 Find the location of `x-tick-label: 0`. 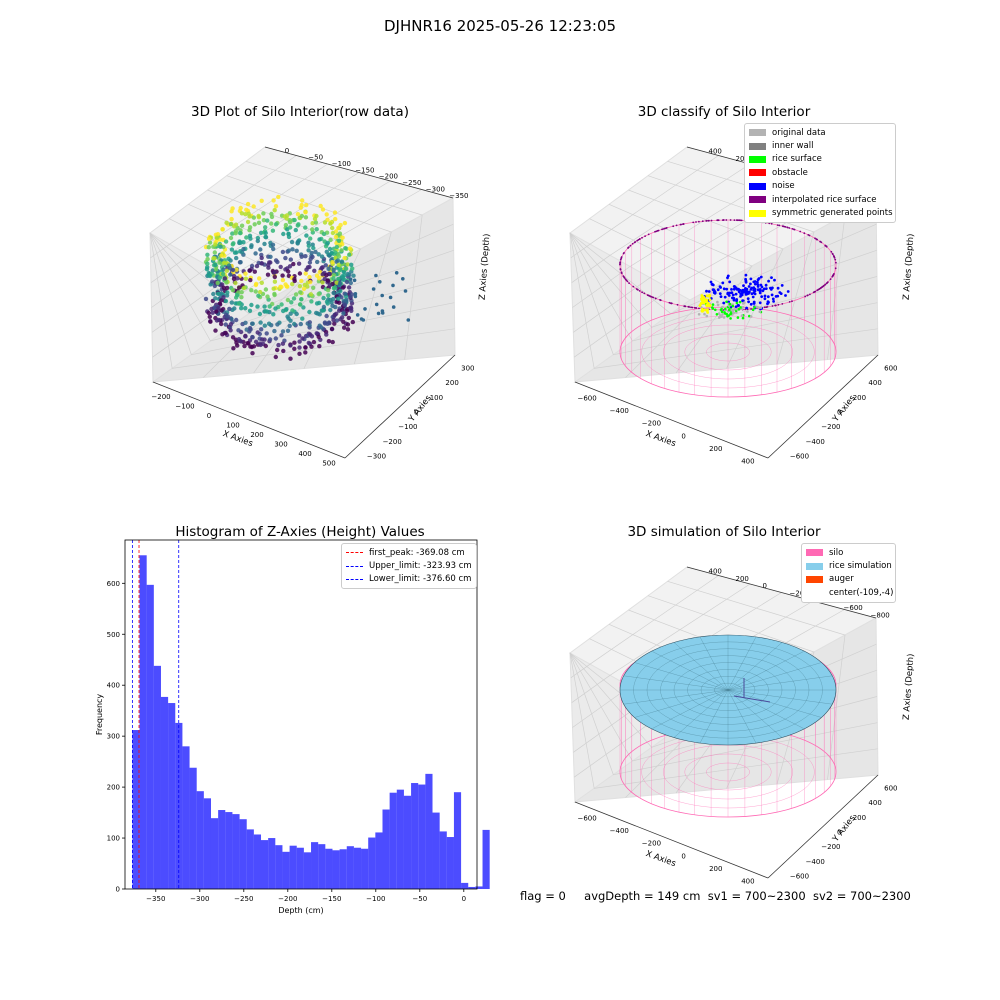

x-tick-label: 0 is located at coordinates (464, 899).